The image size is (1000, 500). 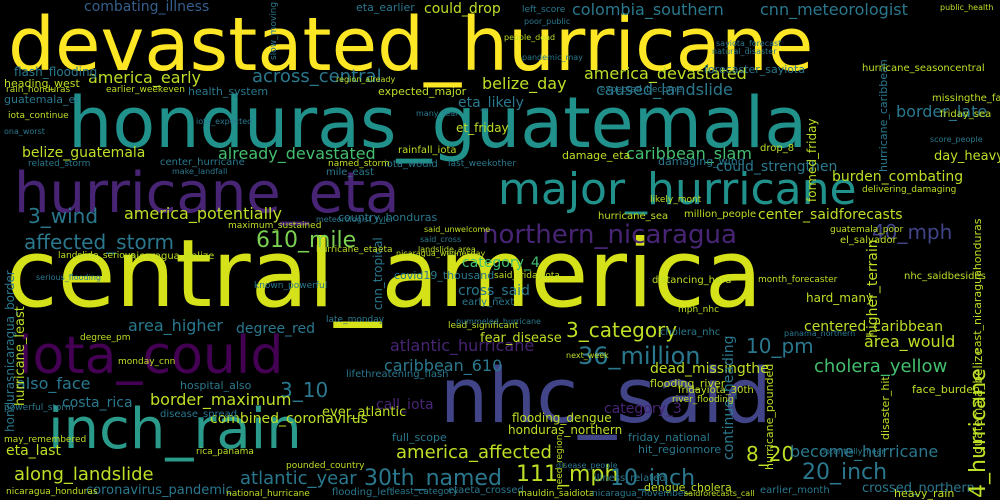 What do you see at coordinates (41, 99) in the screenshot?
I see `word: guatemala_el` at bounding box center [41, 99].